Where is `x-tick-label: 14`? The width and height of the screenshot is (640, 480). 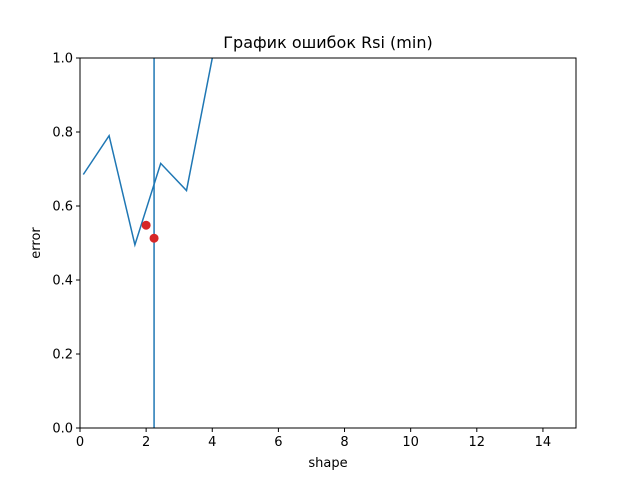 x-tick-label: 14 is located at coordinates (543, 442).